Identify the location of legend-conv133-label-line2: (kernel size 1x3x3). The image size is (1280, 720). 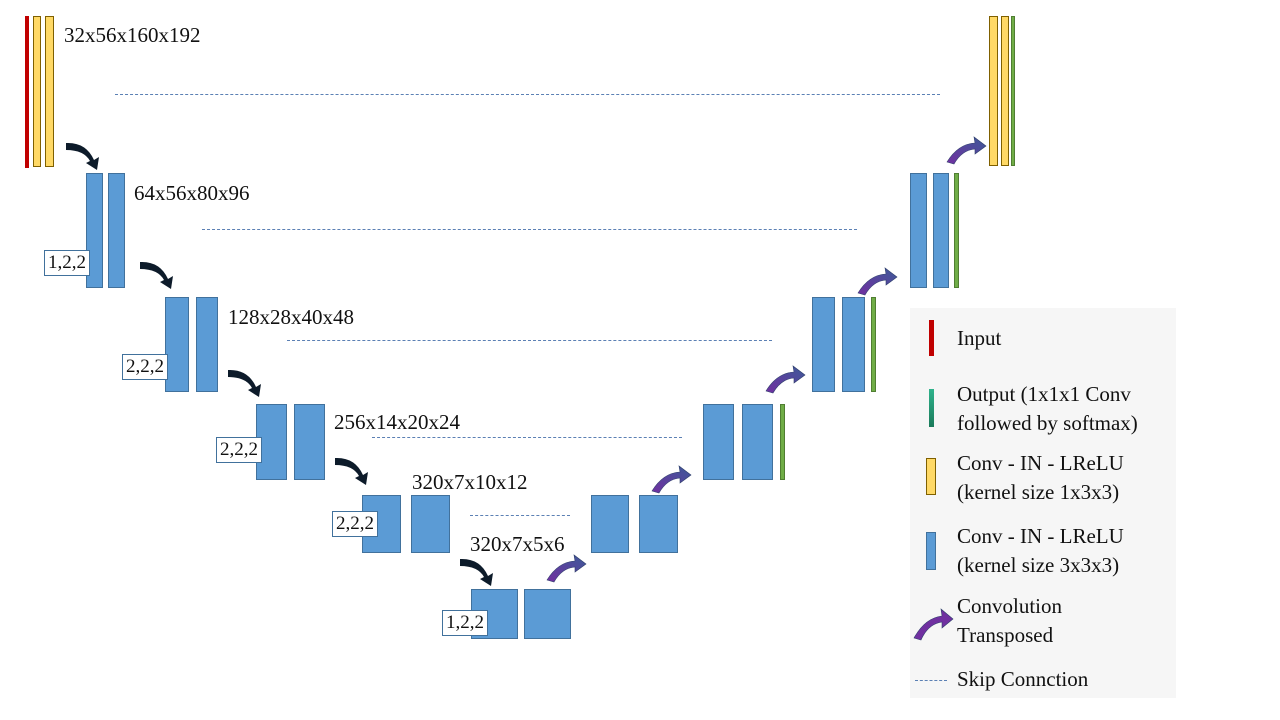
(1038, 492).